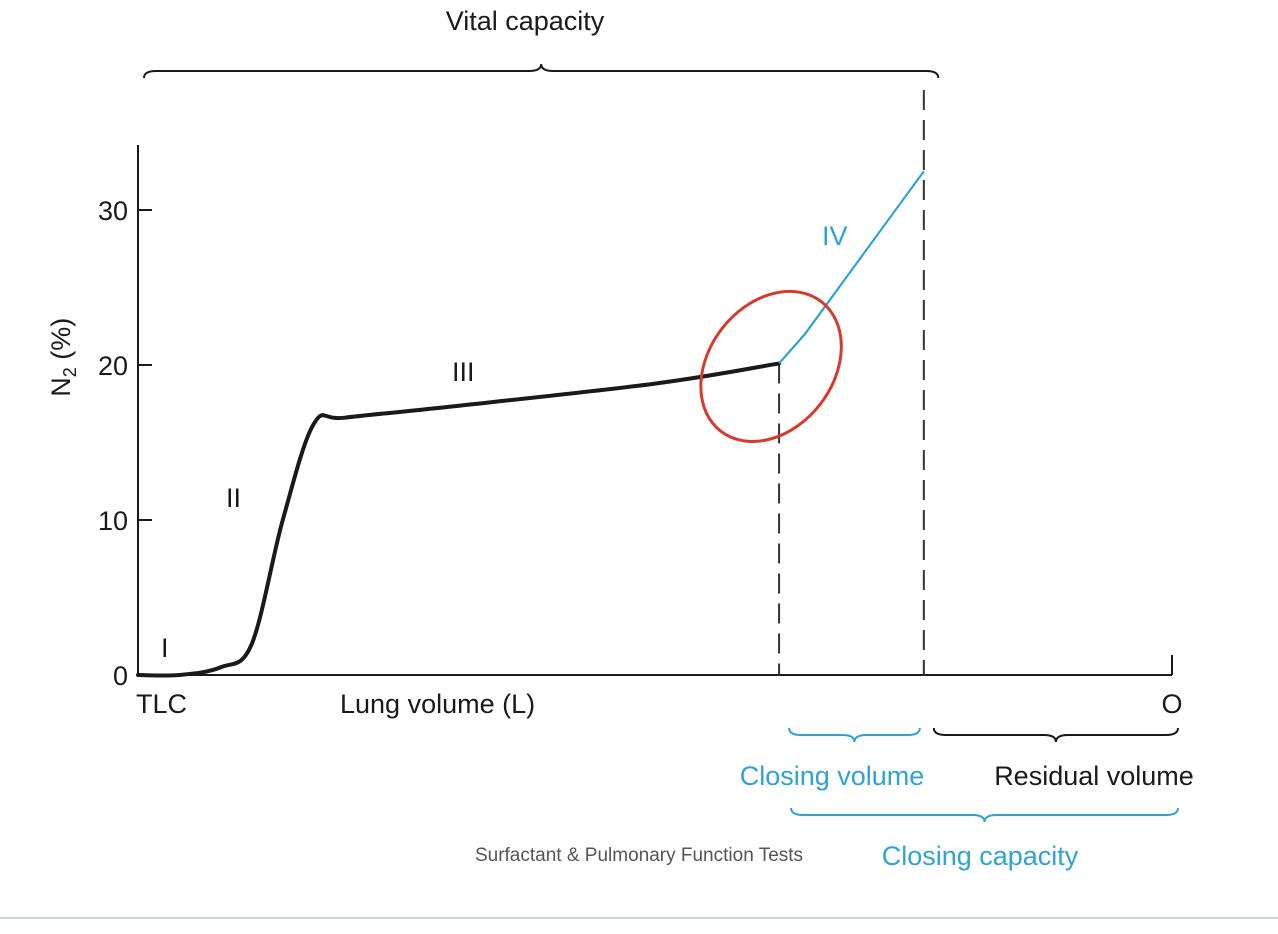  What do you see at coordinates (525, 21) in the screenshot?
I see `vital-capacity-label: Vital capacity` at bounding box center [525, 21].